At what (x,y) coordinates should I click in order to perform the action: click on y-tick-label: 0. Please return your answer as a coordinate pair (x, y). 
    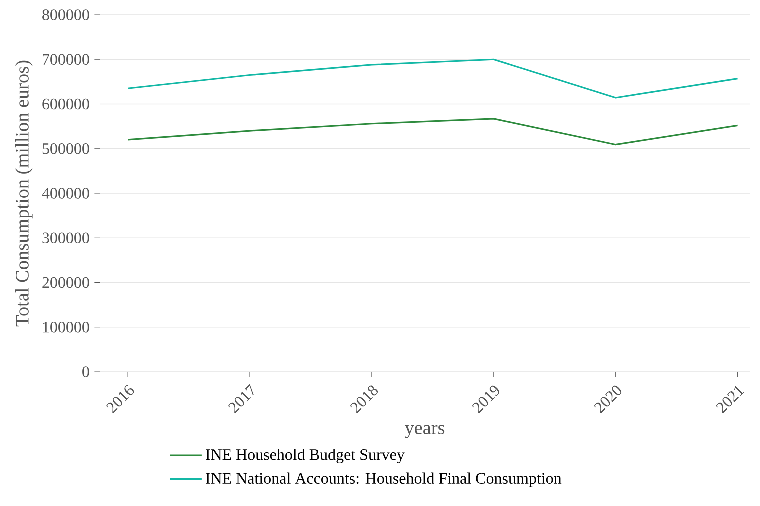
    Looking at the image, I should click on (86, 372).